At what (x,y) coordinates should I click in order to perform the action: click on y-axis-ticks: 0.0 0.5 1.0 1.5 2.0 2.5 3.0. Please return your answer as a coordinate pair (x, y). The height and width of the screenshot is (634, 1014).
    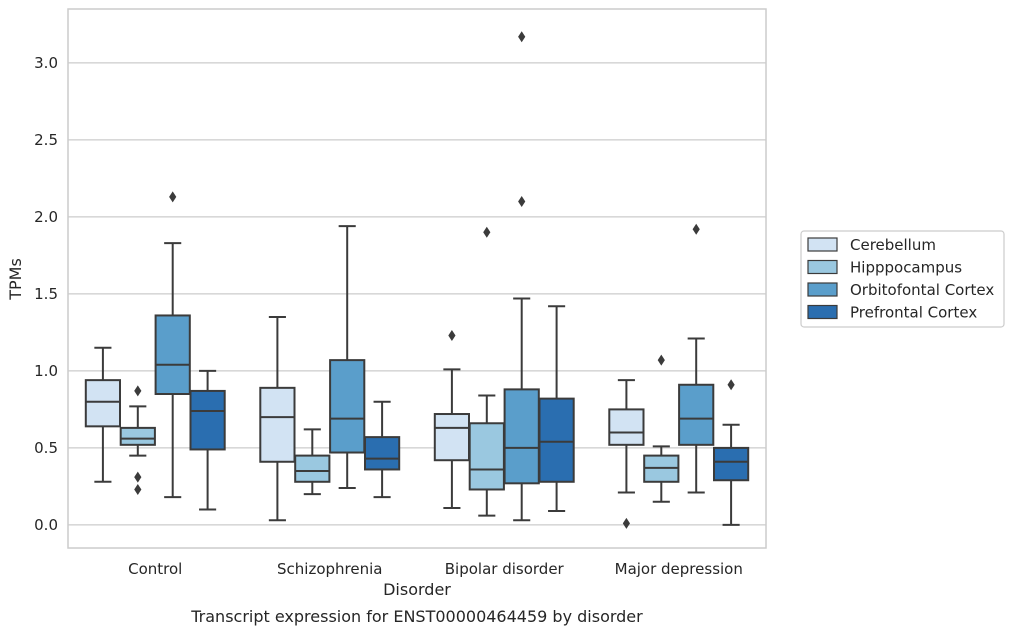
    Looking at the image, I should click on (46, 294).